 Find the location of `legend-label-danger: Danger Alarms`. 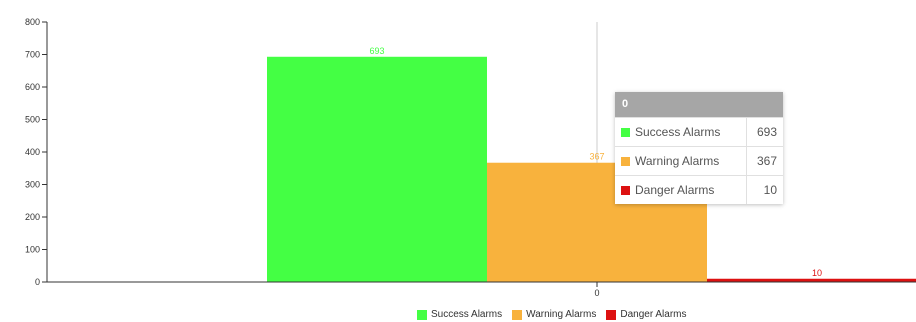

legend-label-danger: Danger Alarms is located at coordinates (653, 314).